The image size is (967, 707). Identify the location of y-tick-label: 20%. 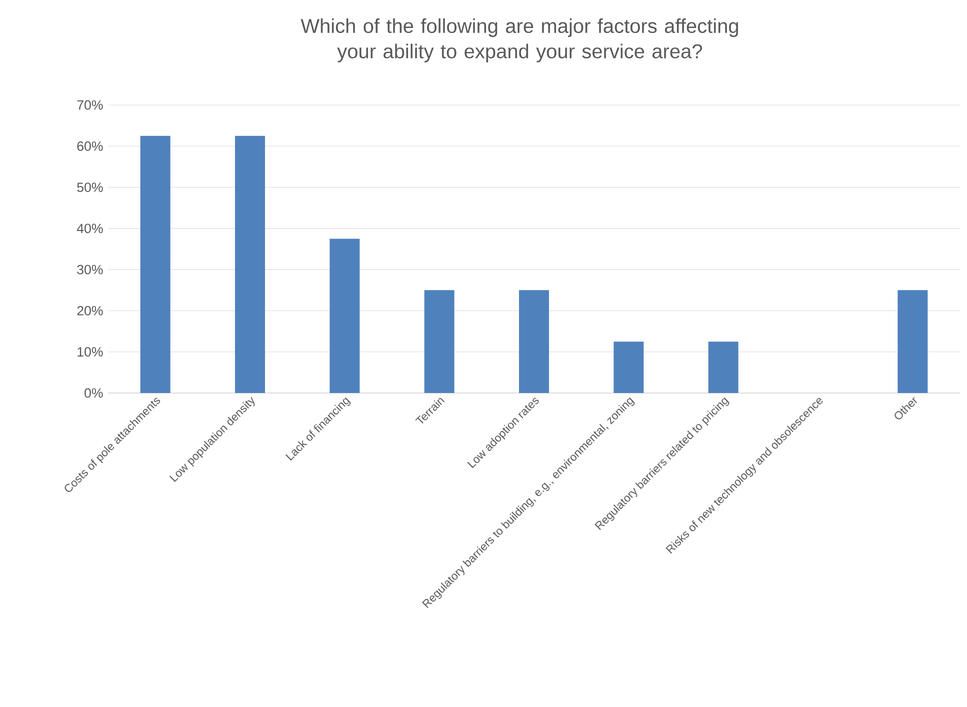
(90, 311).